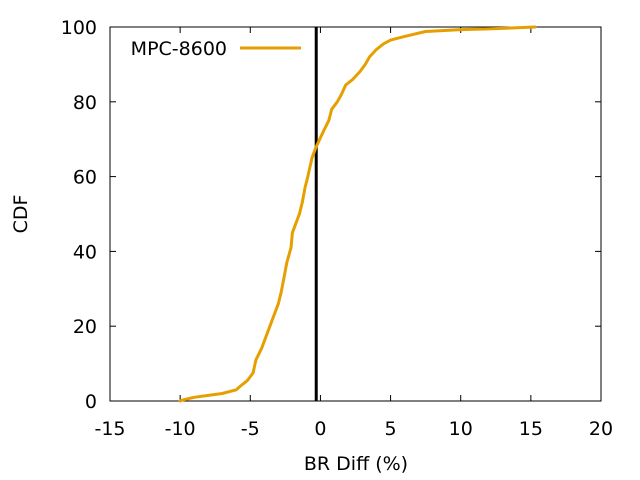 This screenshot has width=640, height=480. Describe the element at coordinates (356, 464) in the screenshot. I see `x-axis-title: BR Diff (%)` at that location.